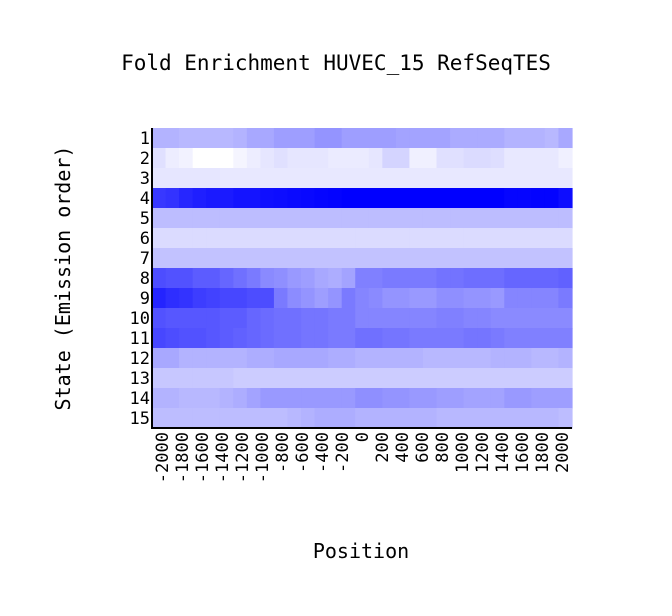 Image resolution: width=672 pixels, height=616 pixels. I want to click on x-tick-label: -800, so click(283, 452).